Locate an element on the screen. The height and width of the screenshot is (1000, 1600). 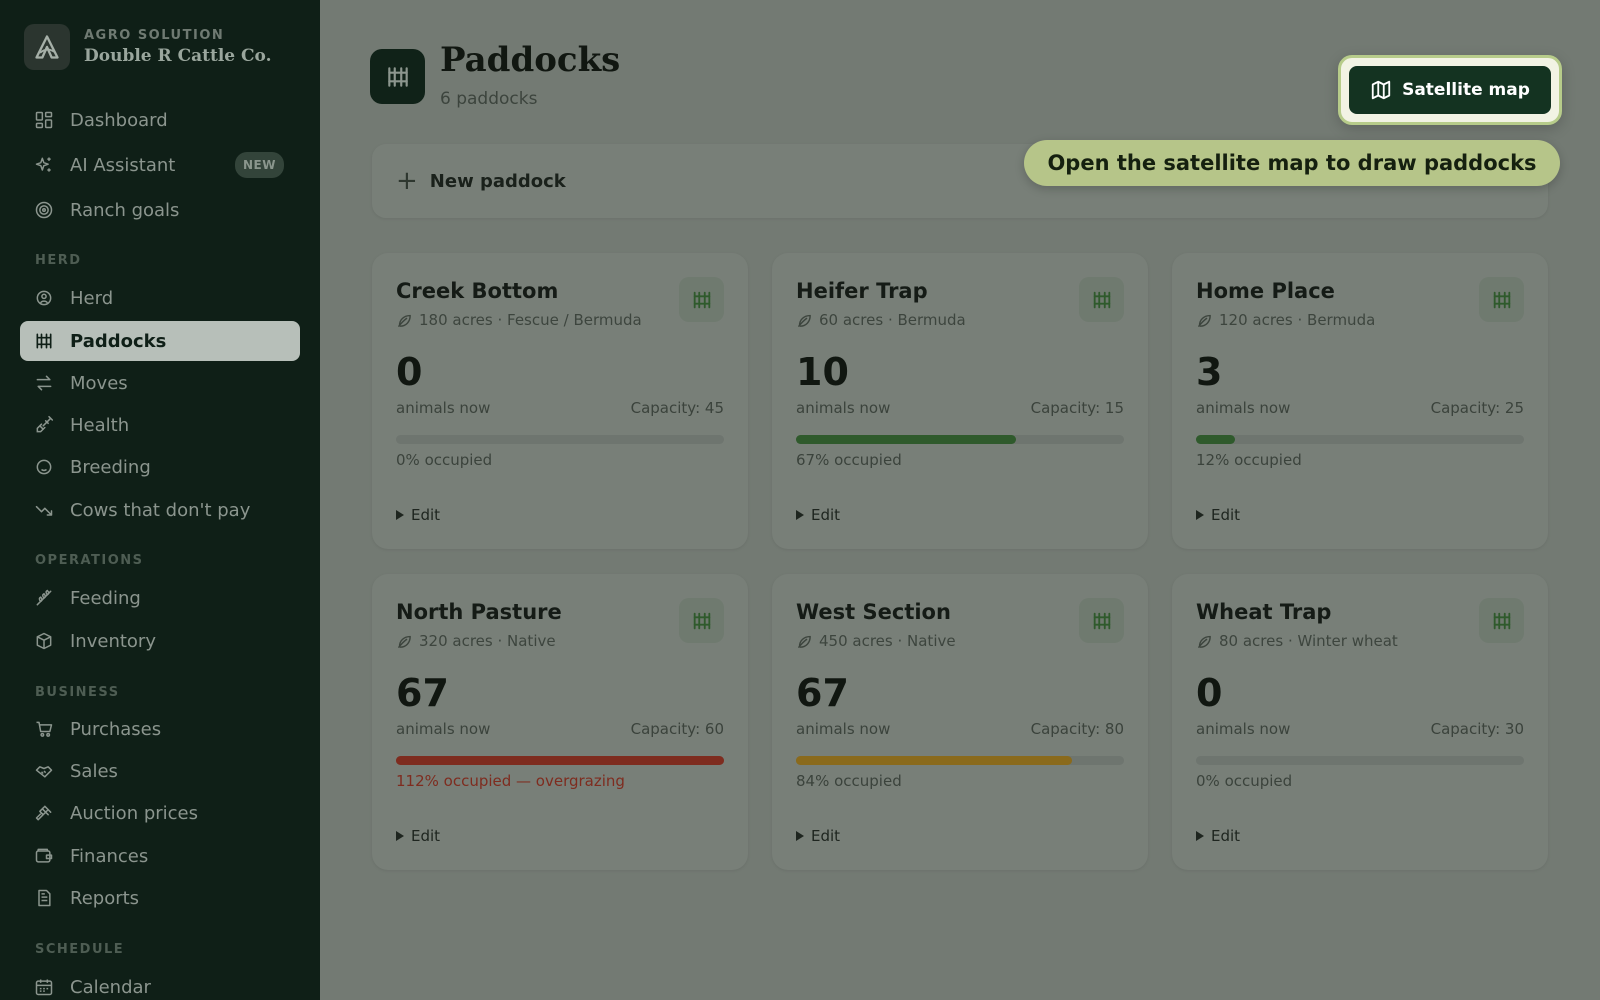
brand-name: Double R Cattle Co. is located at coordinates (178, 56).